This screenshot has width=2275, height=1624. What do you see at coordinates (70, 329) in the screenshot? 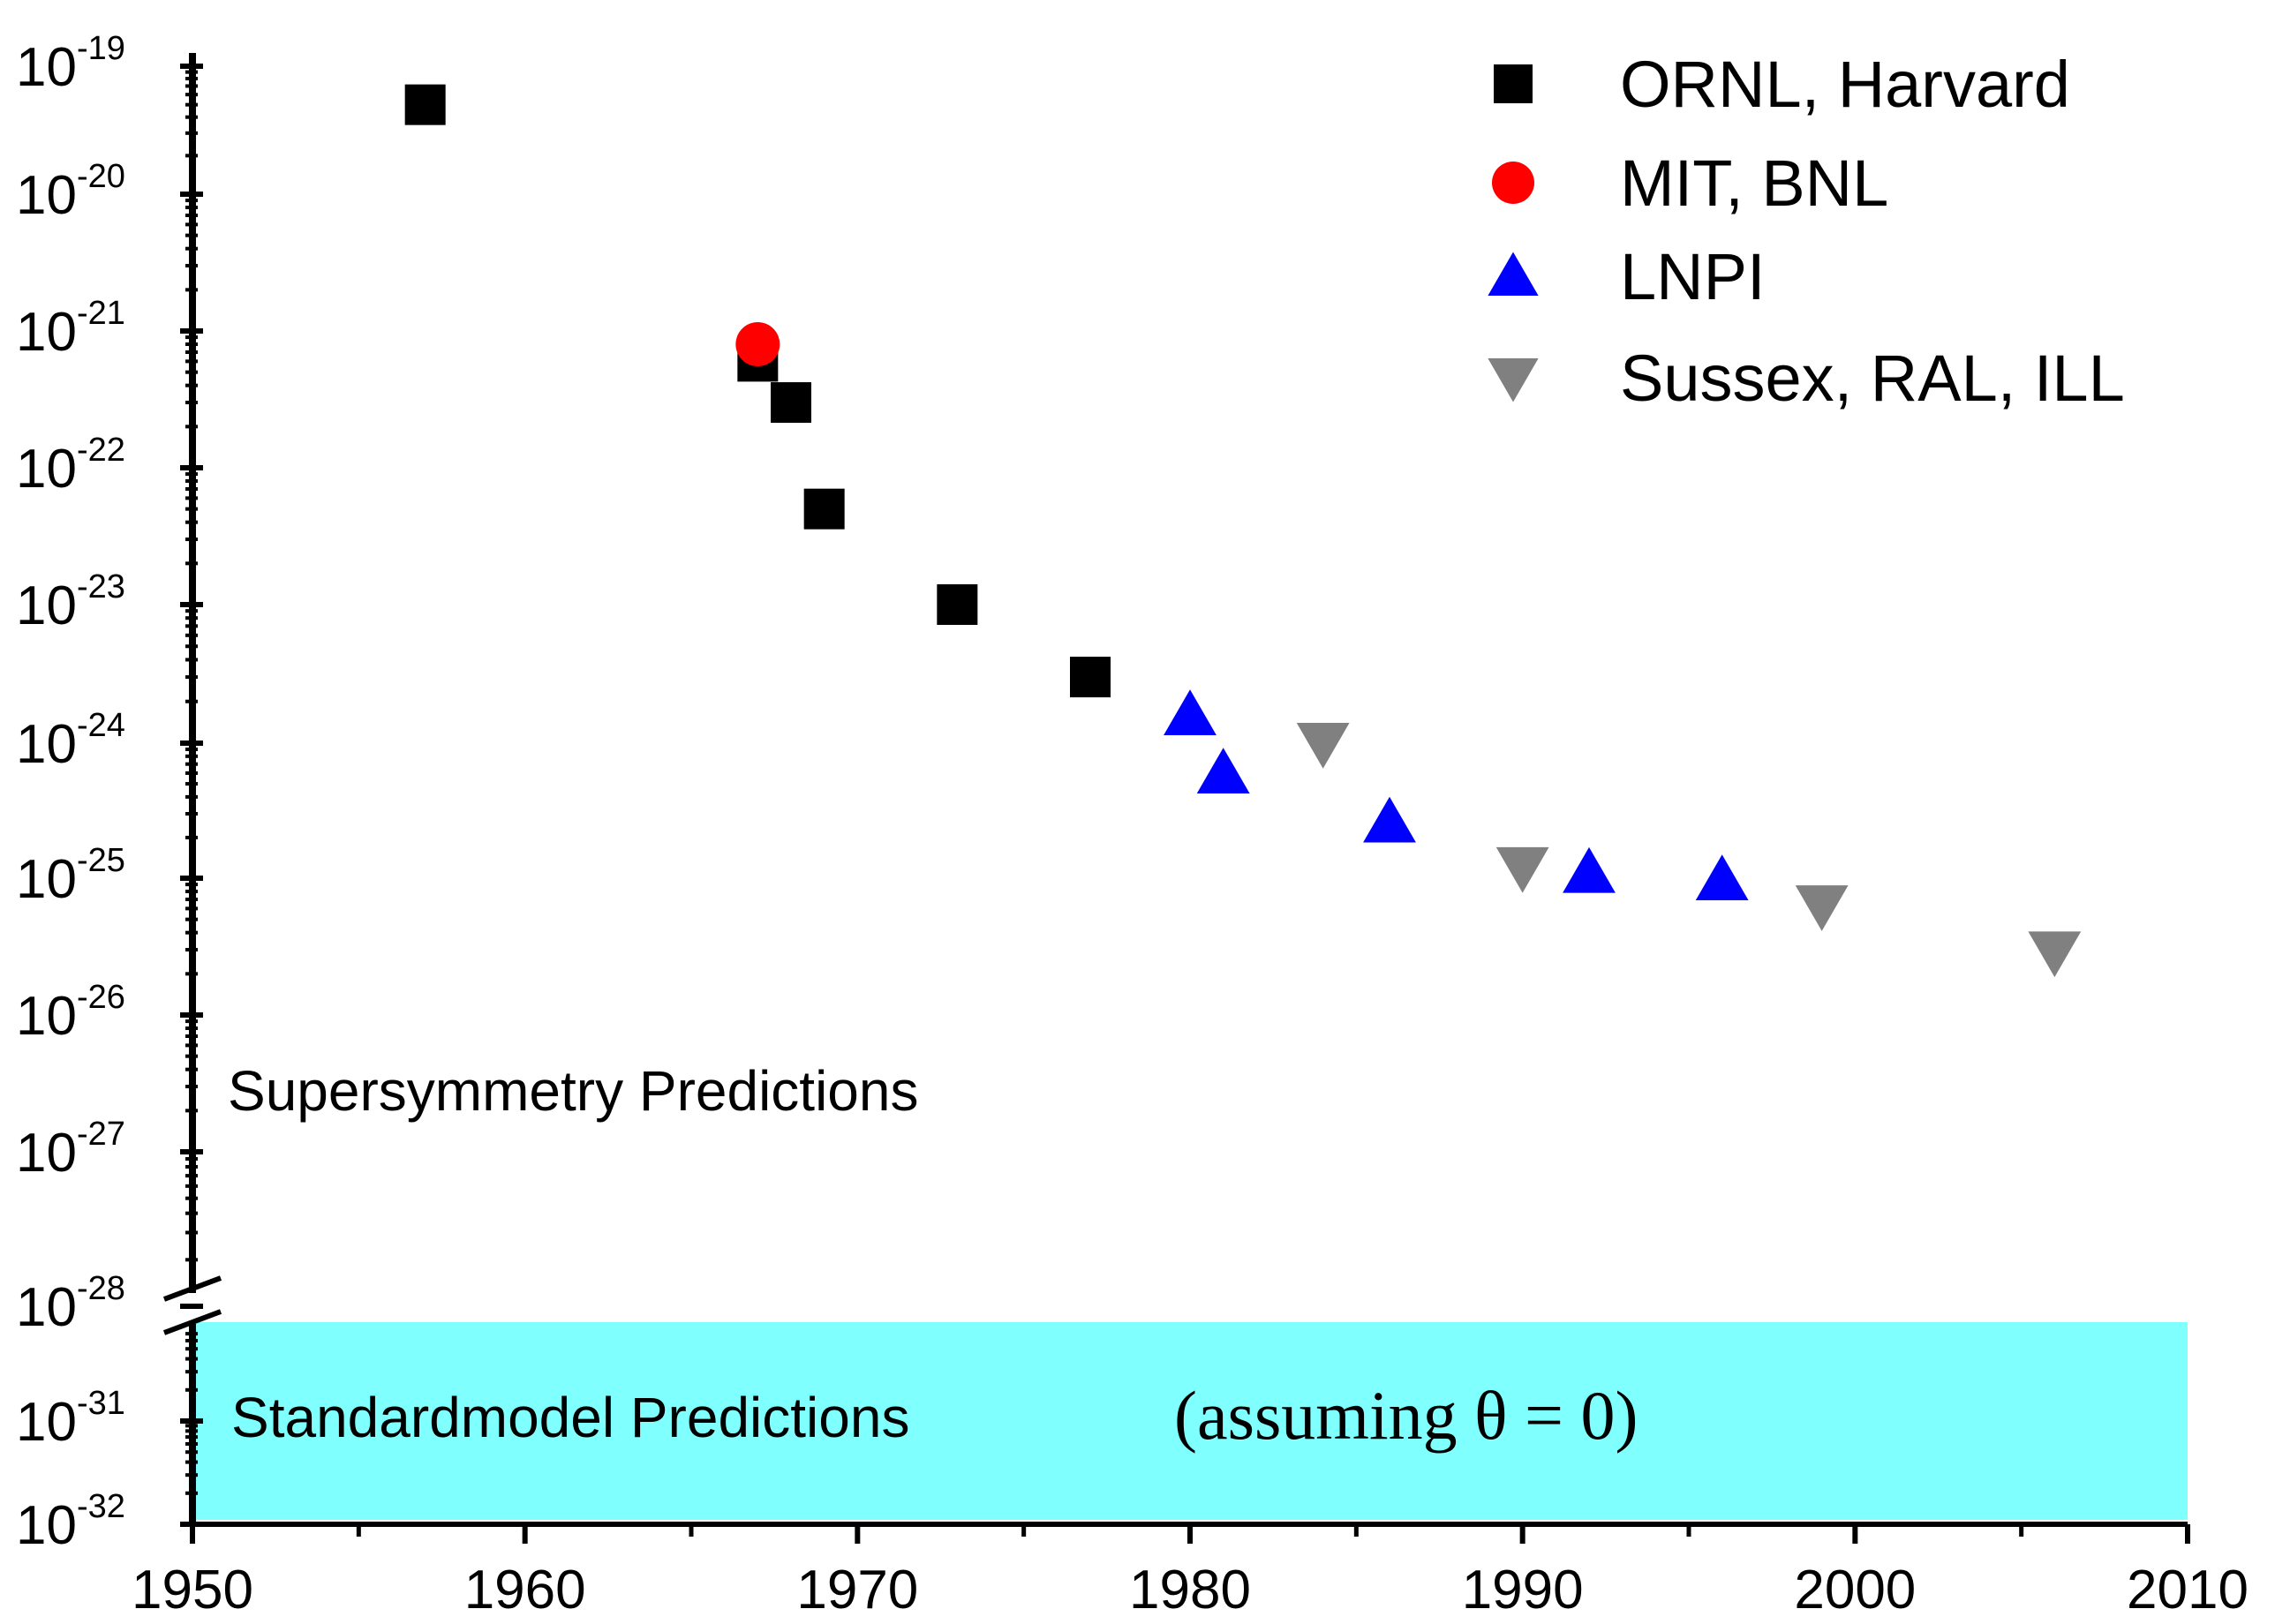
I see `y-tick-label: 10-21` at bounding box center [70, 329].